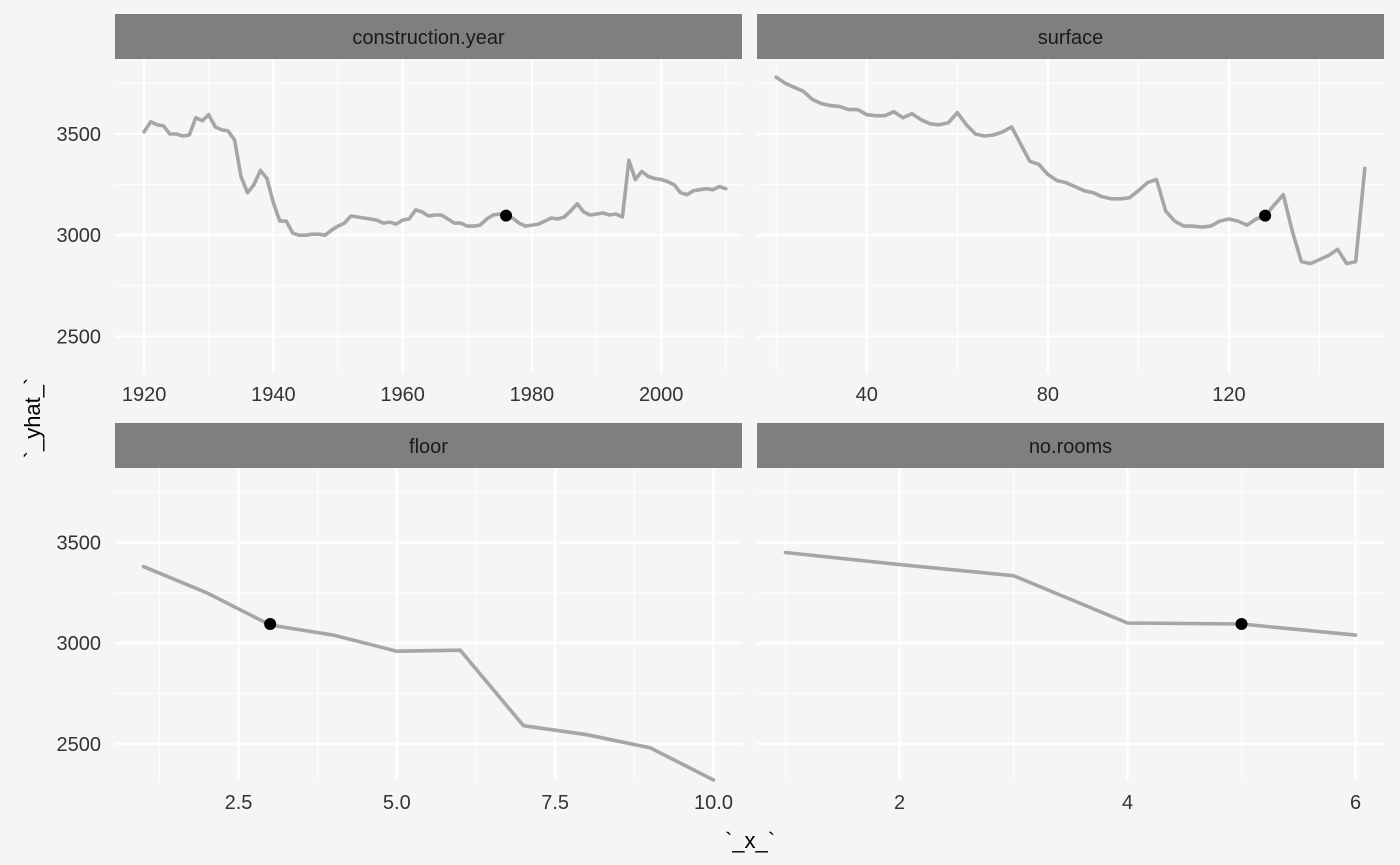 This screenshot has width=1400, height=865. Describe the element at coordinates (899, 803) in the screenshot. I see `x-tick-label: 2` at that location.